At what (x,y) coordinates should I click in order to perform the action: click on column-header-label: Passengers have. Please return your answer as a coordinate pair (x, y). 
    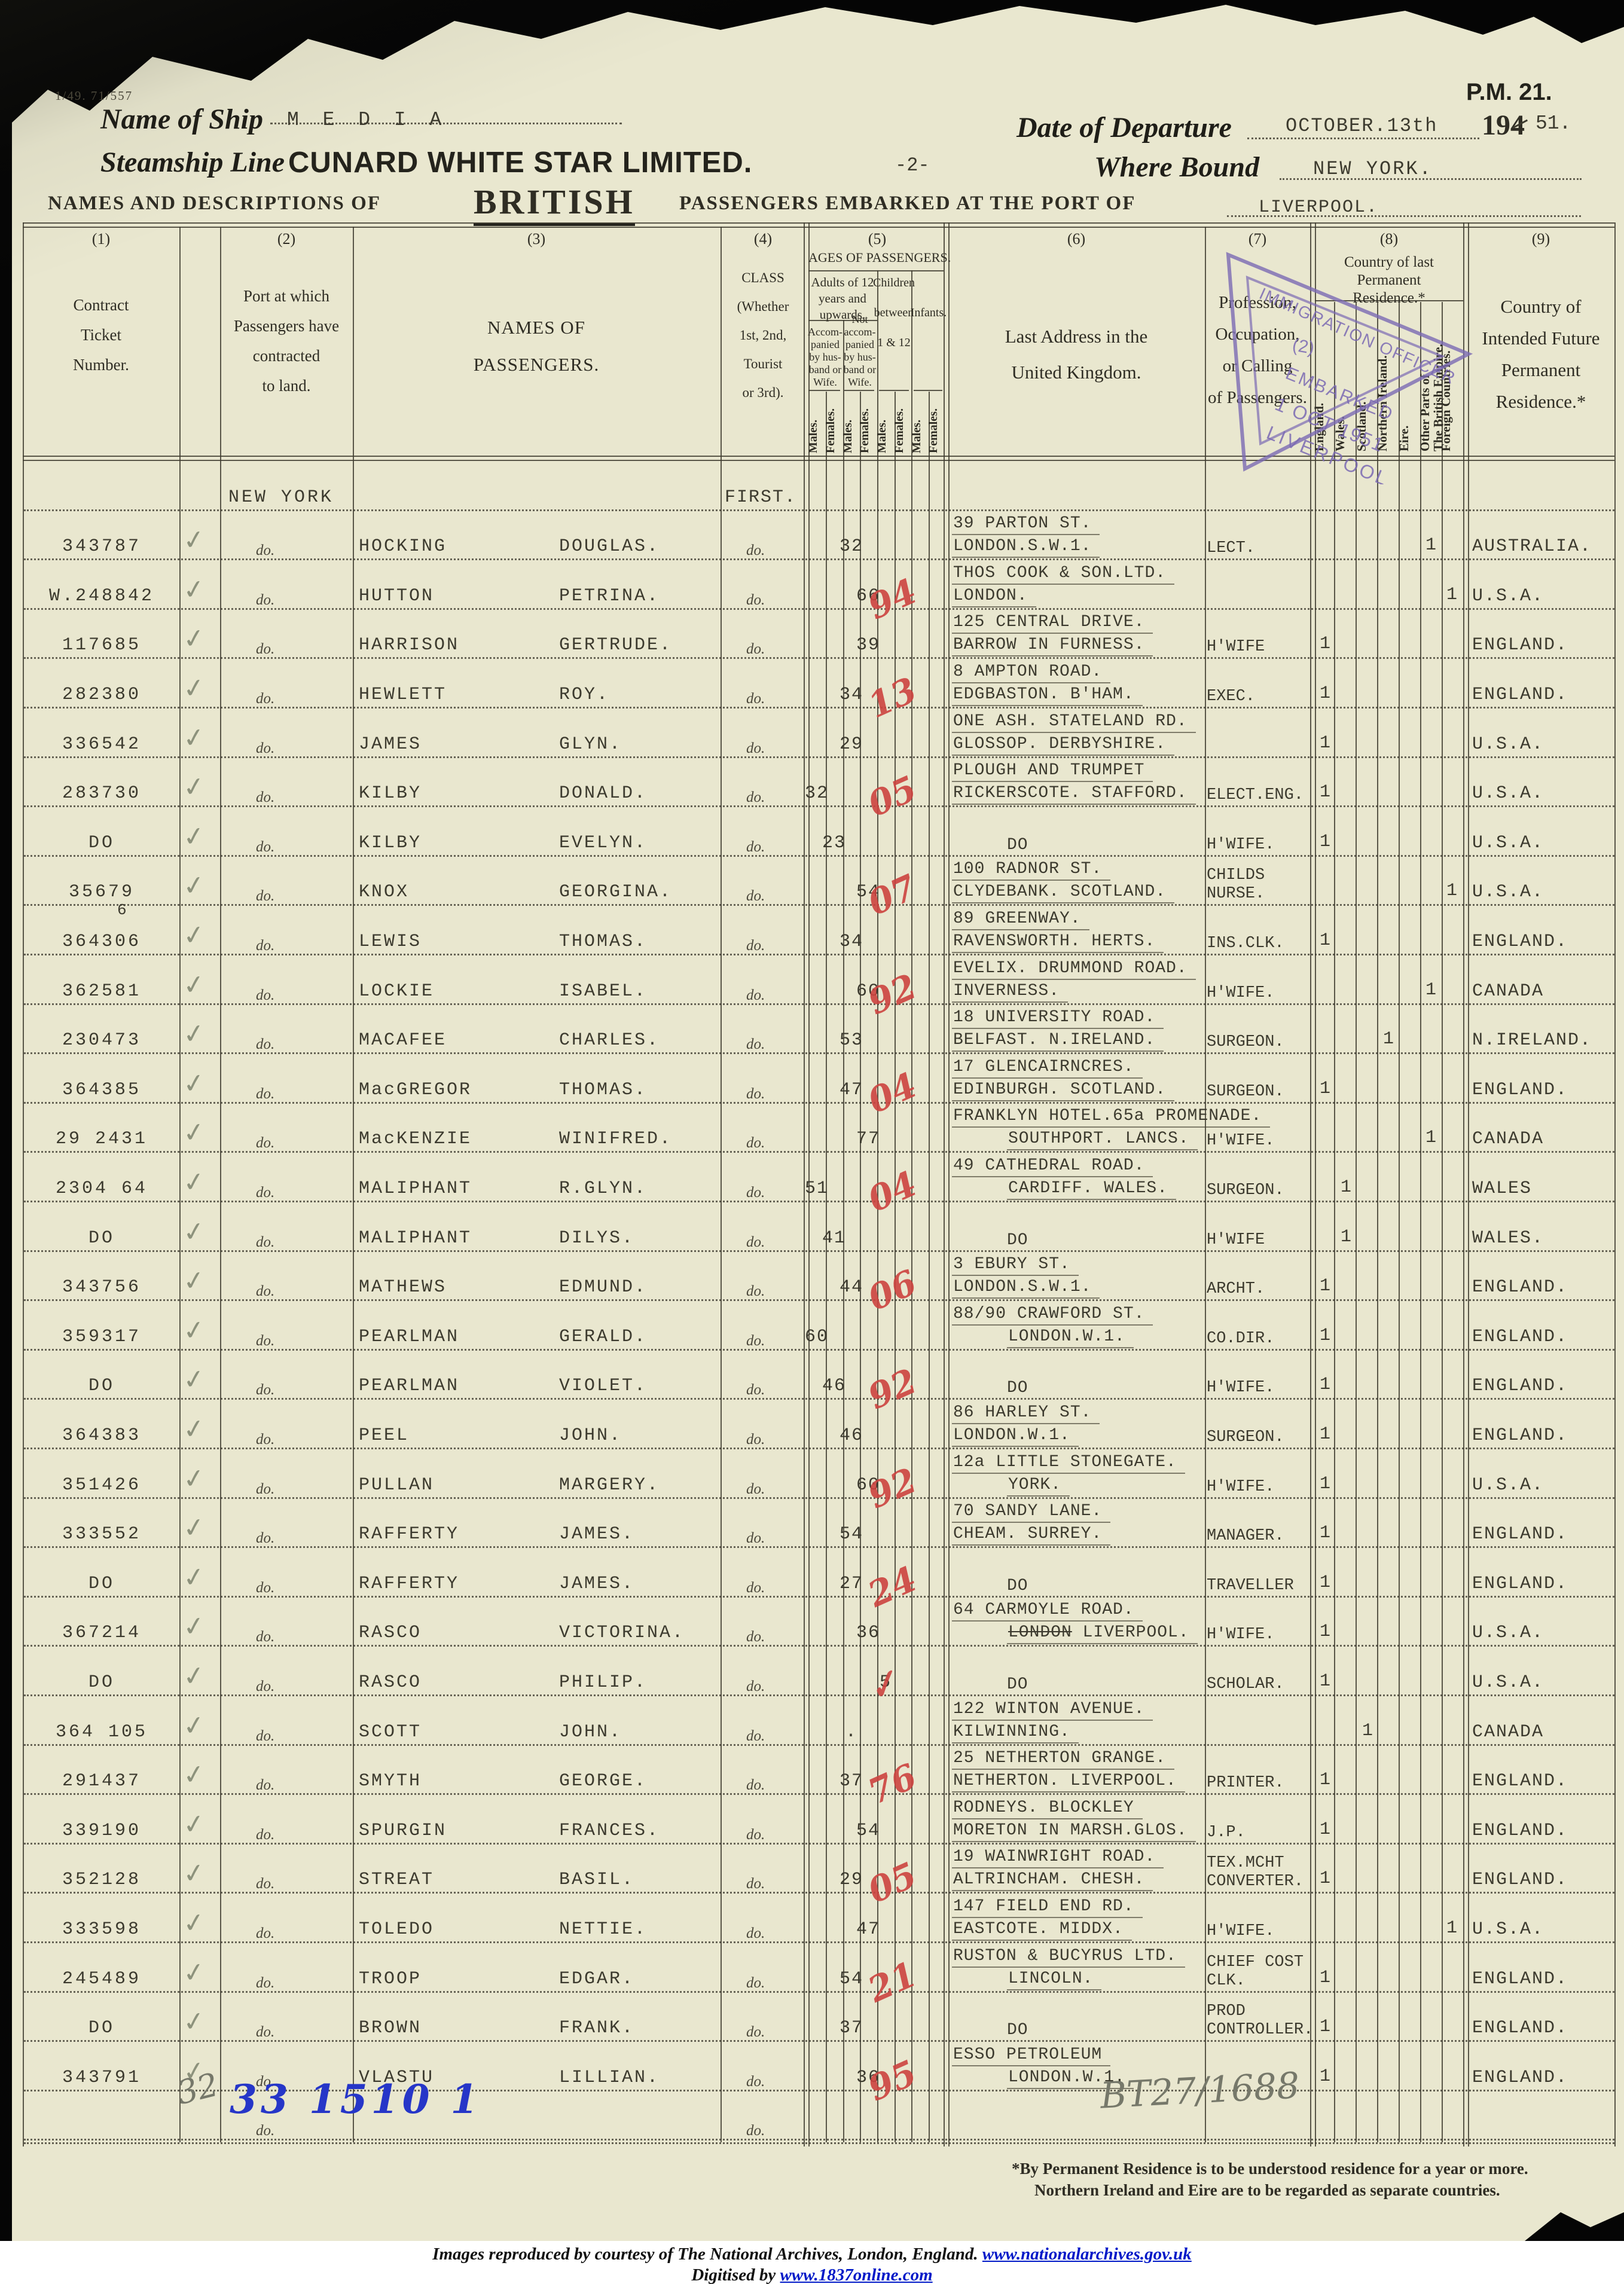
    Looking at the image, I should click on (286, 326).